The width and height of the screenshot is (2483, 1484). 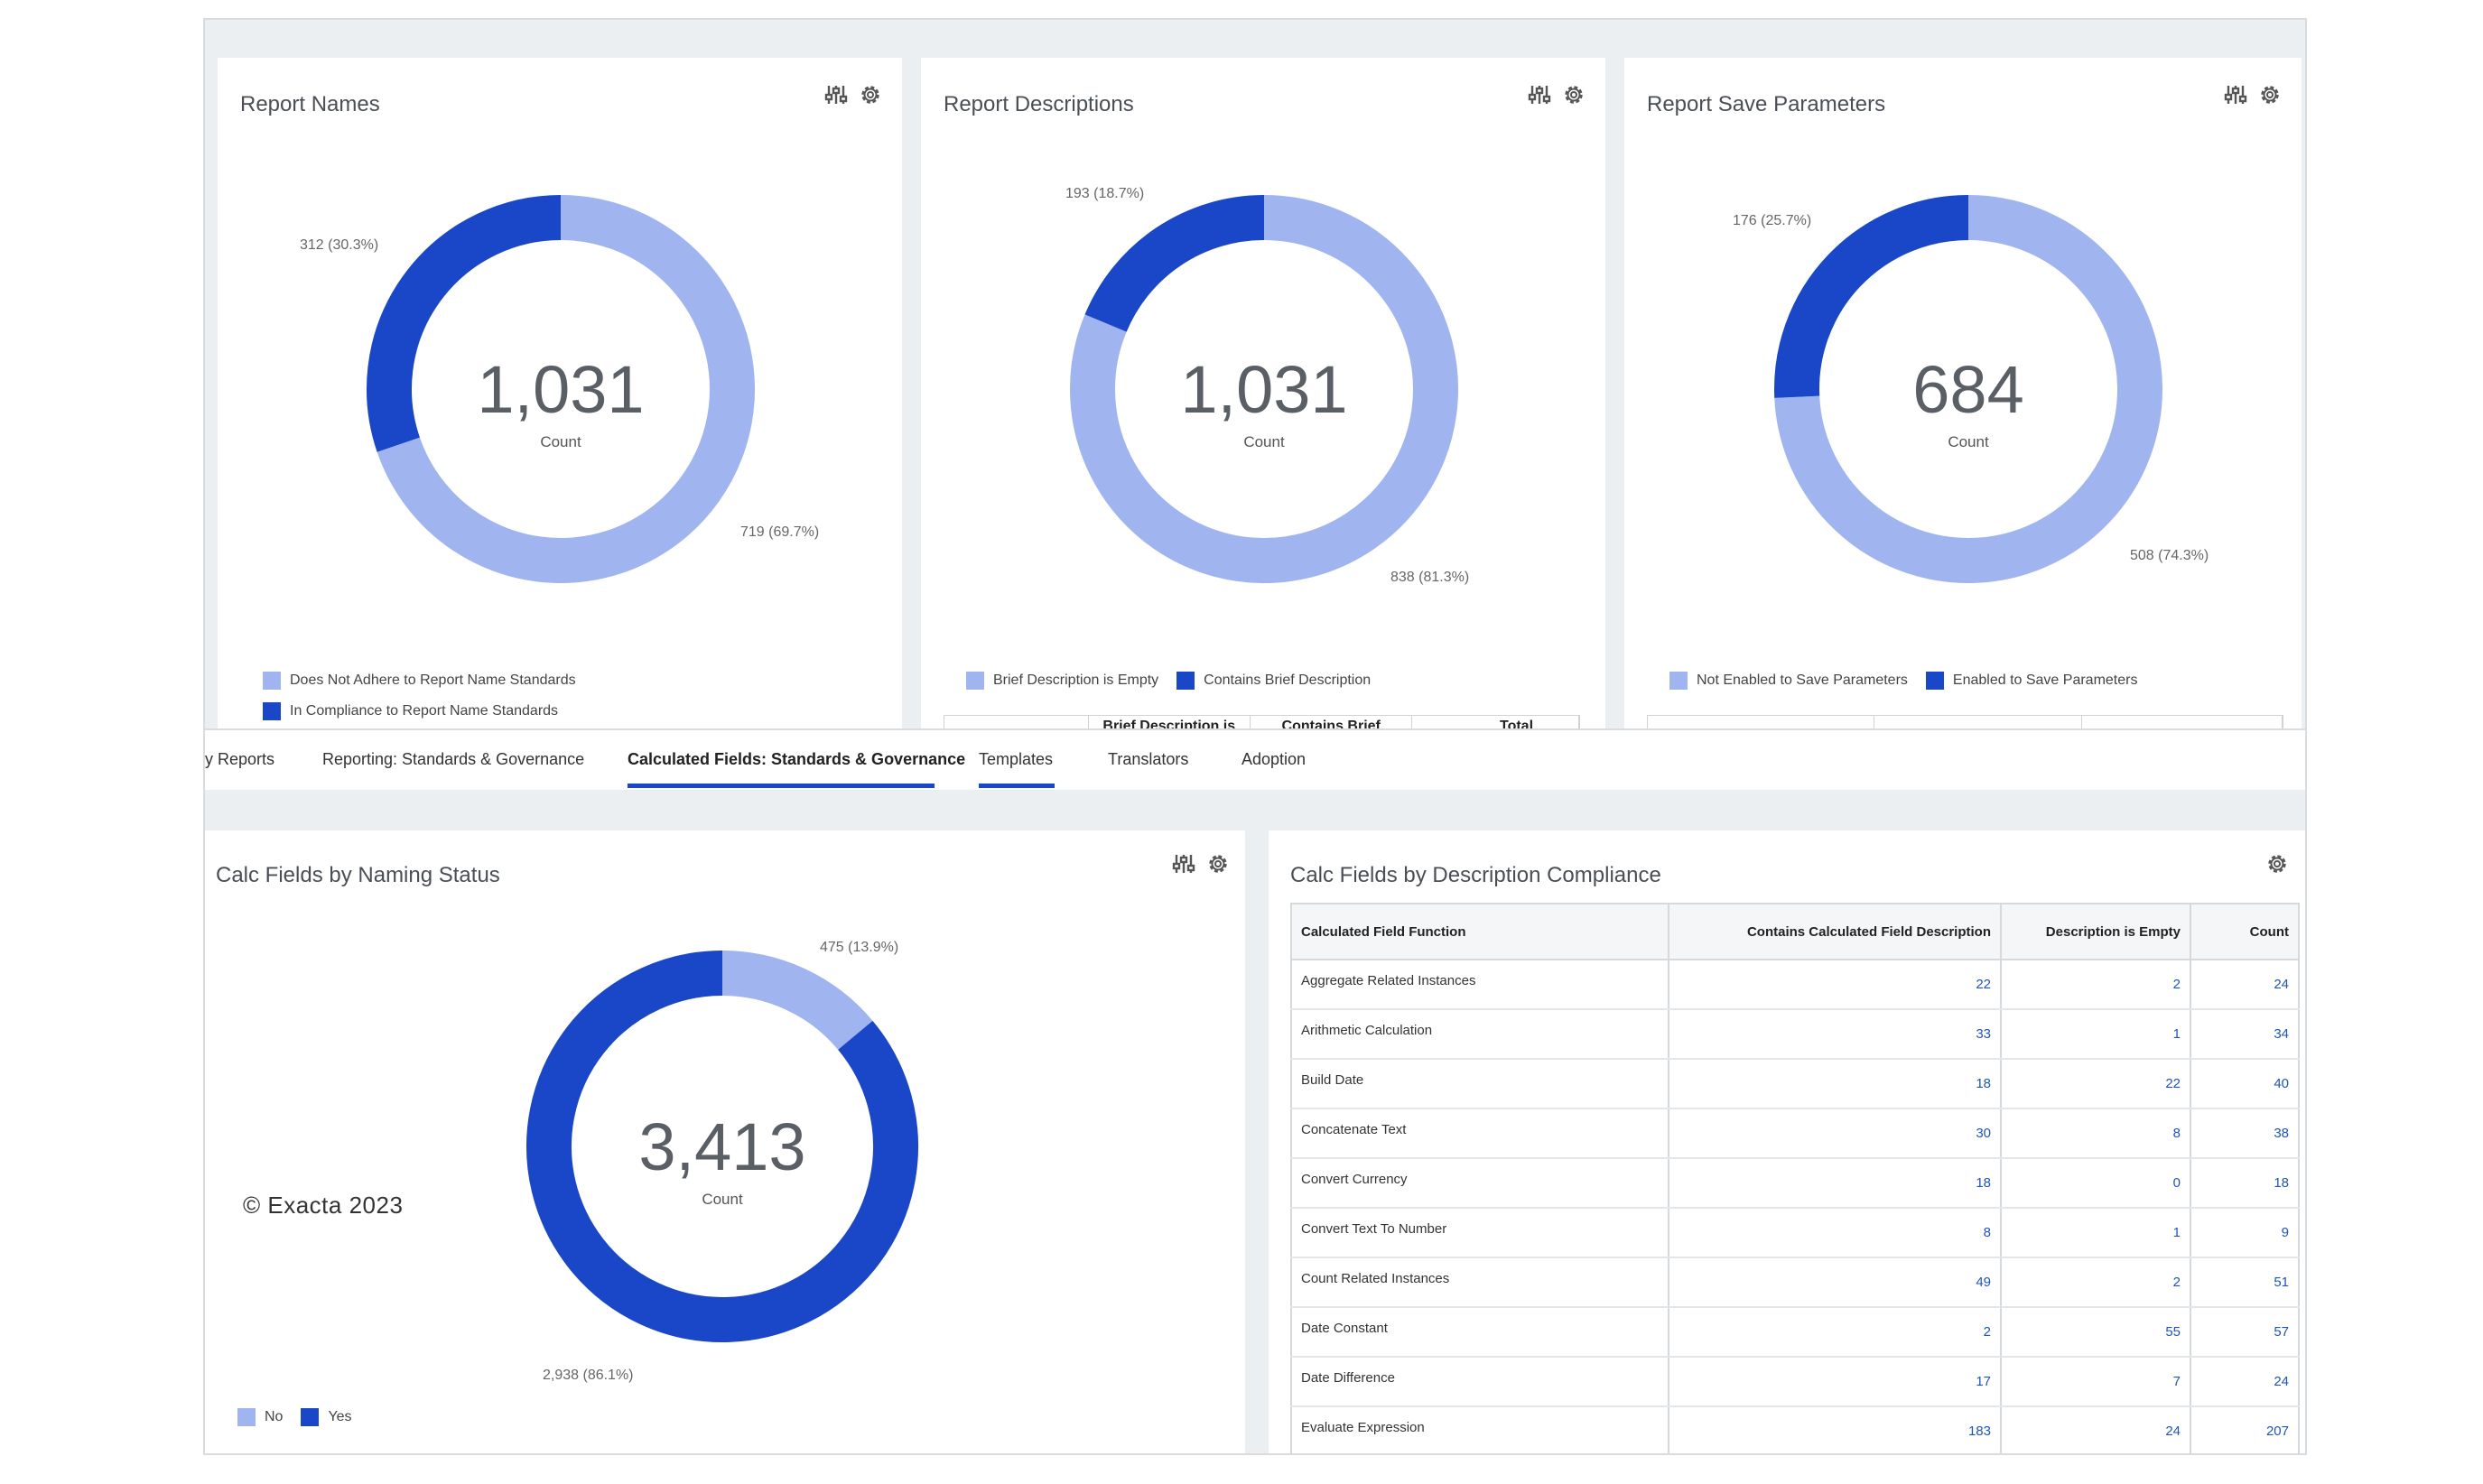 I want to click on donut-chart: 508 (74.3%) 176 (25.7%) 684 Count, so click(x=1963, y=393).